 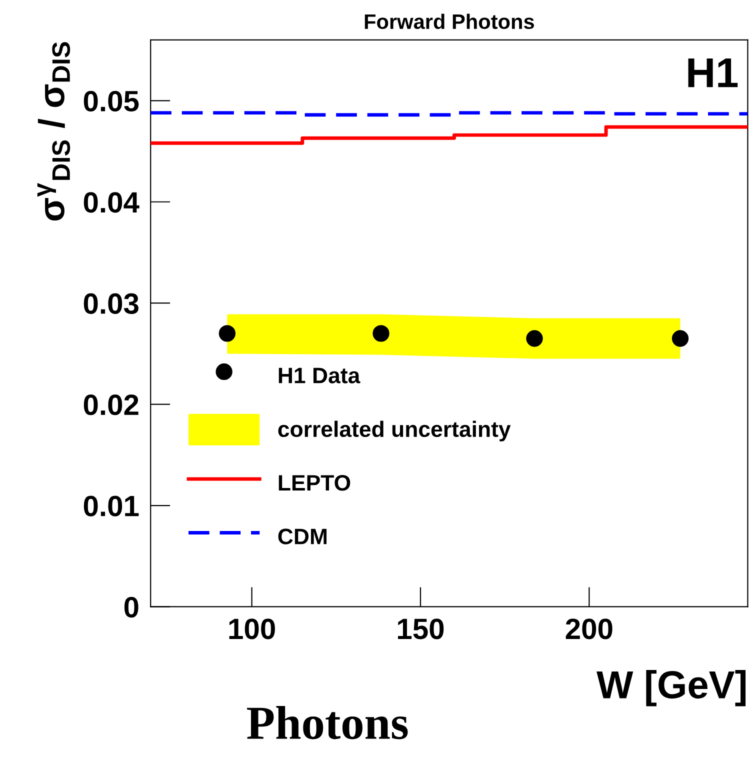 I want to click on legend-label: correlated uncertainty, so click(x=394, y=431).